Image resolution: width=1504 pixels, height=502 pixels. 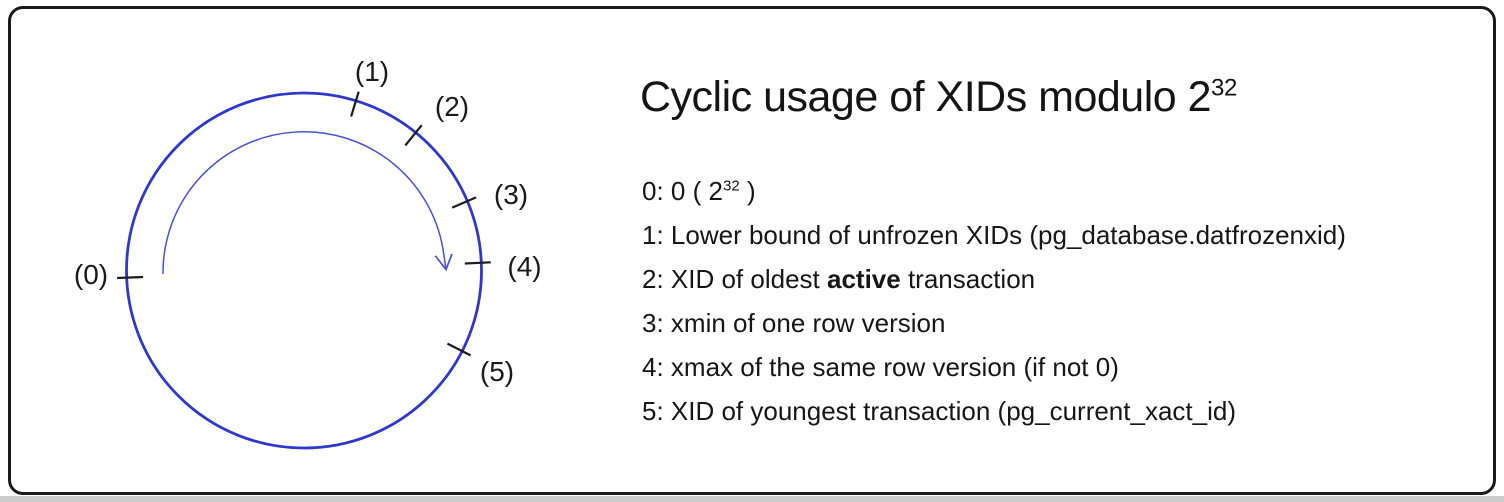 What do you see at coordinates (863, 279) in the screenshot?
I see `legend-item-2-bold-text: active` at bounding box center [863, 279].